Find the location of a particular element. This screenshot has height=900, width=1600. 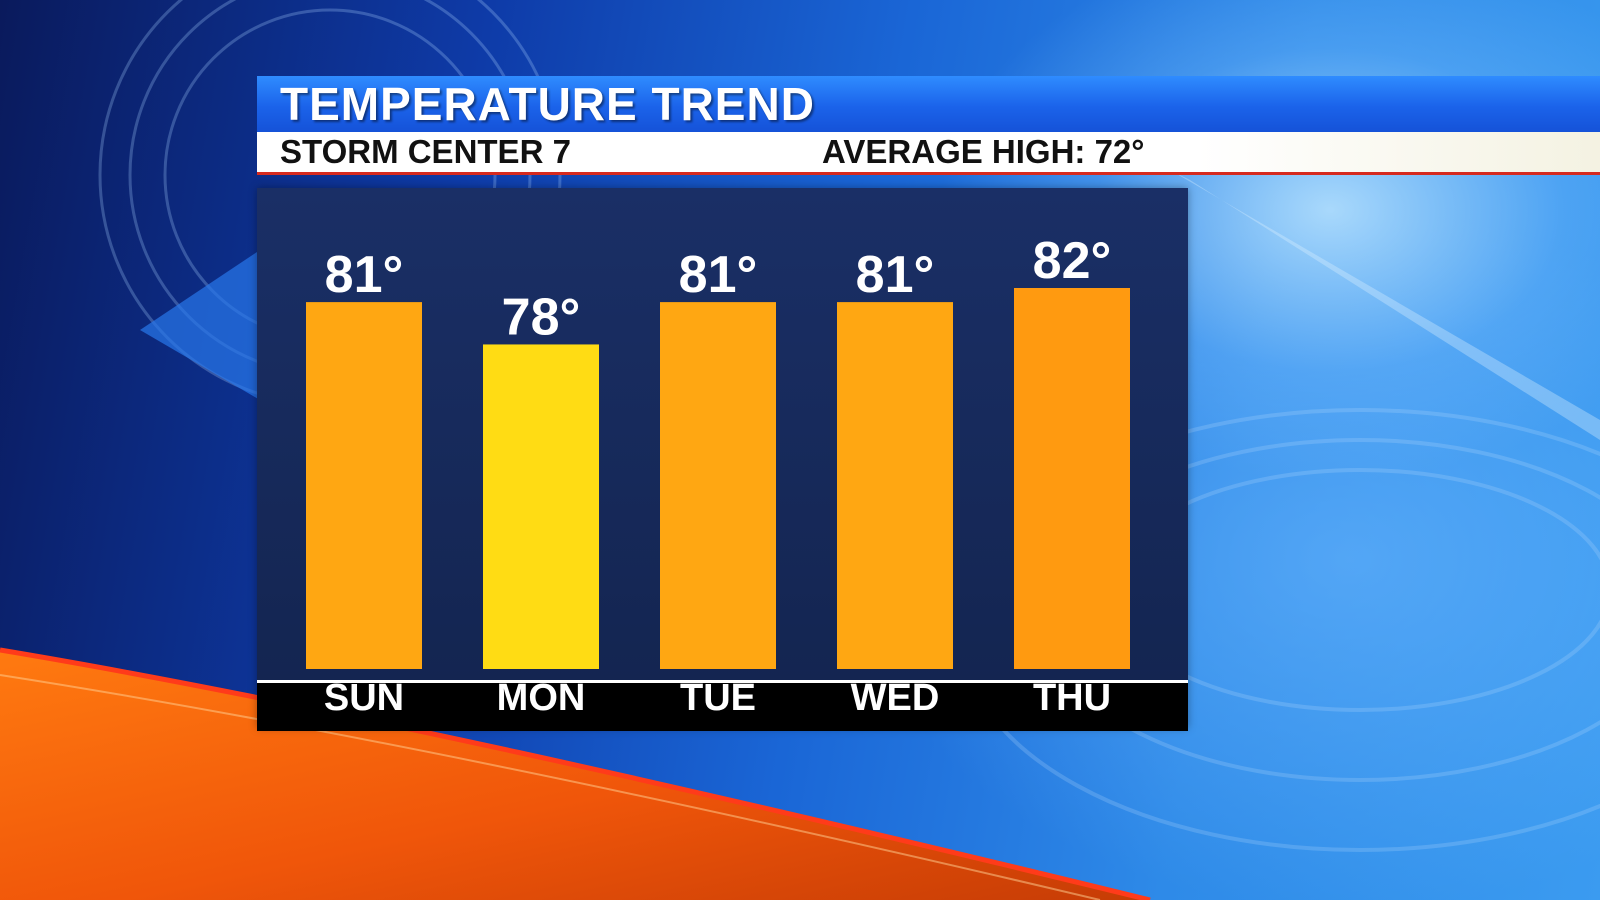

day-label-thu: THU is located at coordinates (1072, 698).